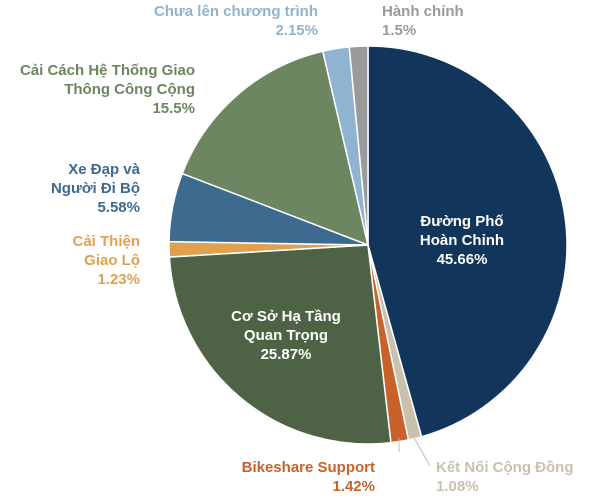  Describe the element at coordinates (457, 486) in the screenshot. I see `value-label: 1.08%` at that location.